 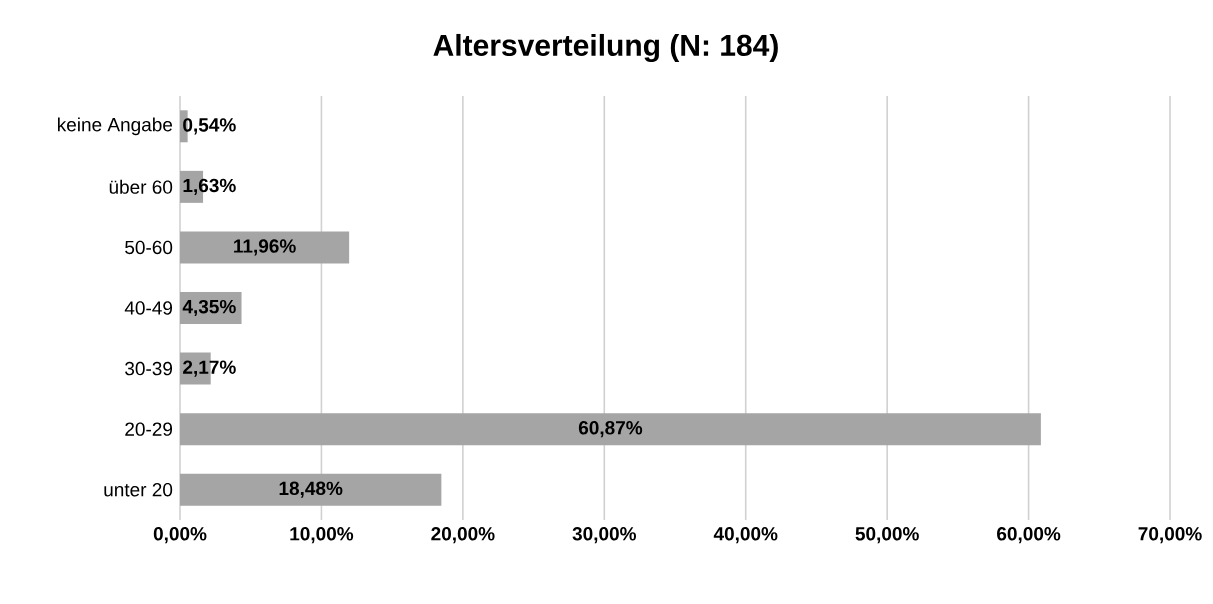 I want to click on x-tick-label: 60,00%, so click(x=1029, y=535).